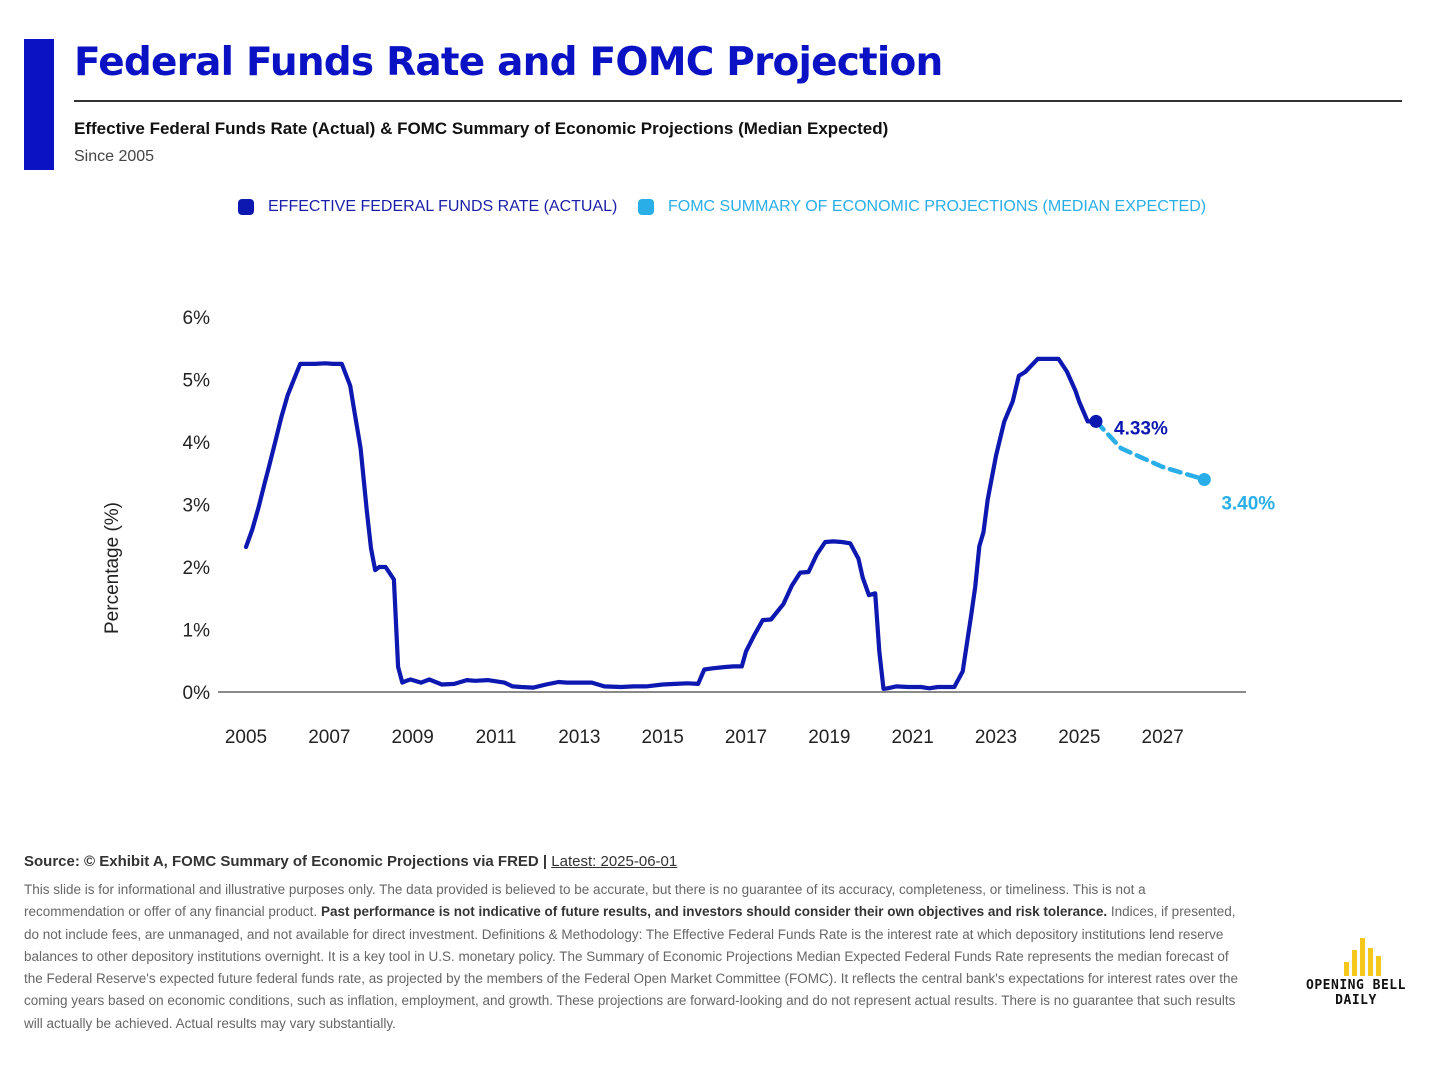 The height and width of the screenshot is (1068, 1440). What do you see at coordinates (614, 861) in the screenshot?
I see `latest-date-link: Latest: 2025-06-01` at bounding box center [614, 861].